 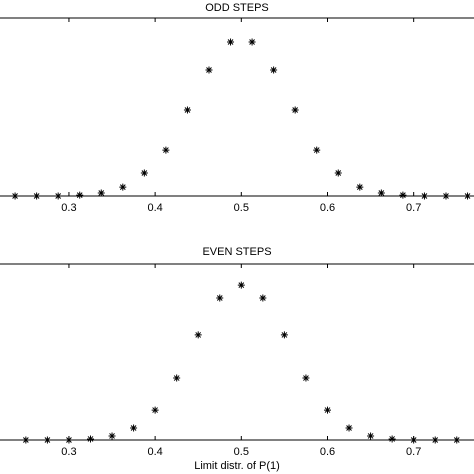 What do you see at coordinates (237, 8) in the screenshot?
I see `chart-title: ODD STEPS` at bounding box center [237, 8].